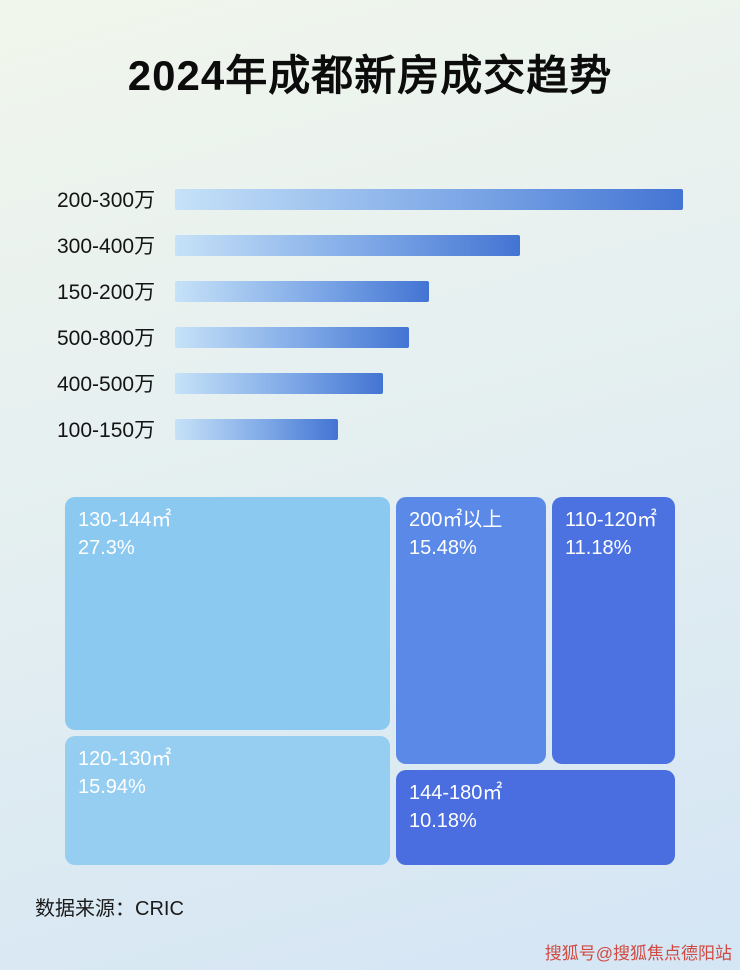  Describe the element at coordinates (112, 787) in the screenshot. I see `treemap-block-value: 15.94%` at that location.